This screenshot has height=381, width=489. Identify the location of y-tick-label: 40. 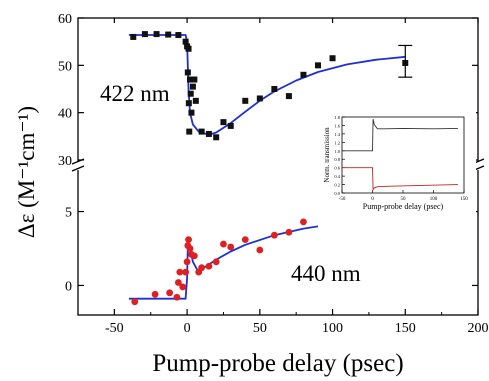
(65, 114).